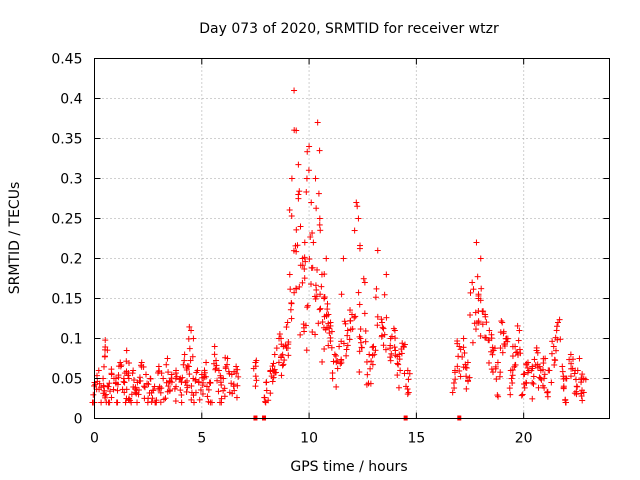  What do you see at coordinates (524, 439) in the screenshot?
I see `x-tick-label: 20` at bounding box center [524, 439].